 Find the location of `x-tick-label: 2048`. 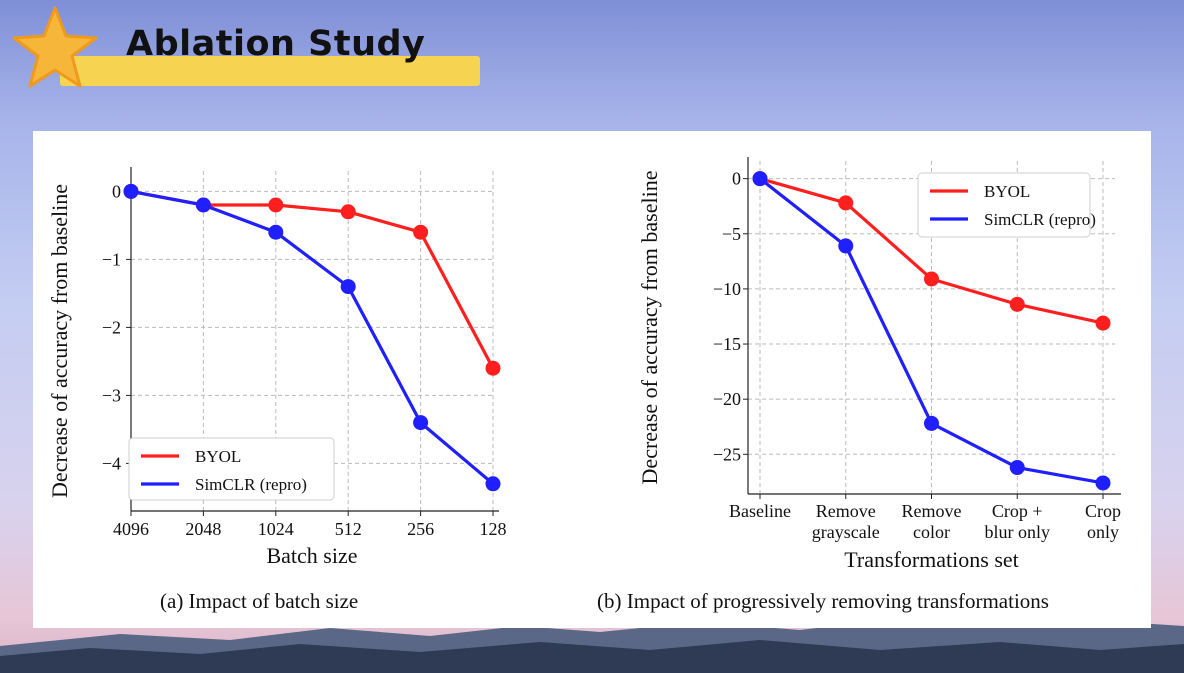

x-tick-label: 2048 is located at coordinates (203, 529).